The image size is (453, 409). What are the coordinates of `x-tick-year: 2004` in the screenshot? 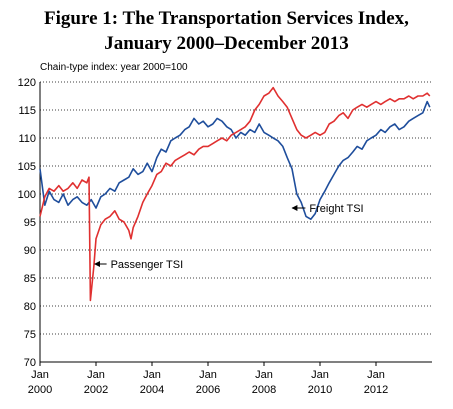 It's located at (152, 390).